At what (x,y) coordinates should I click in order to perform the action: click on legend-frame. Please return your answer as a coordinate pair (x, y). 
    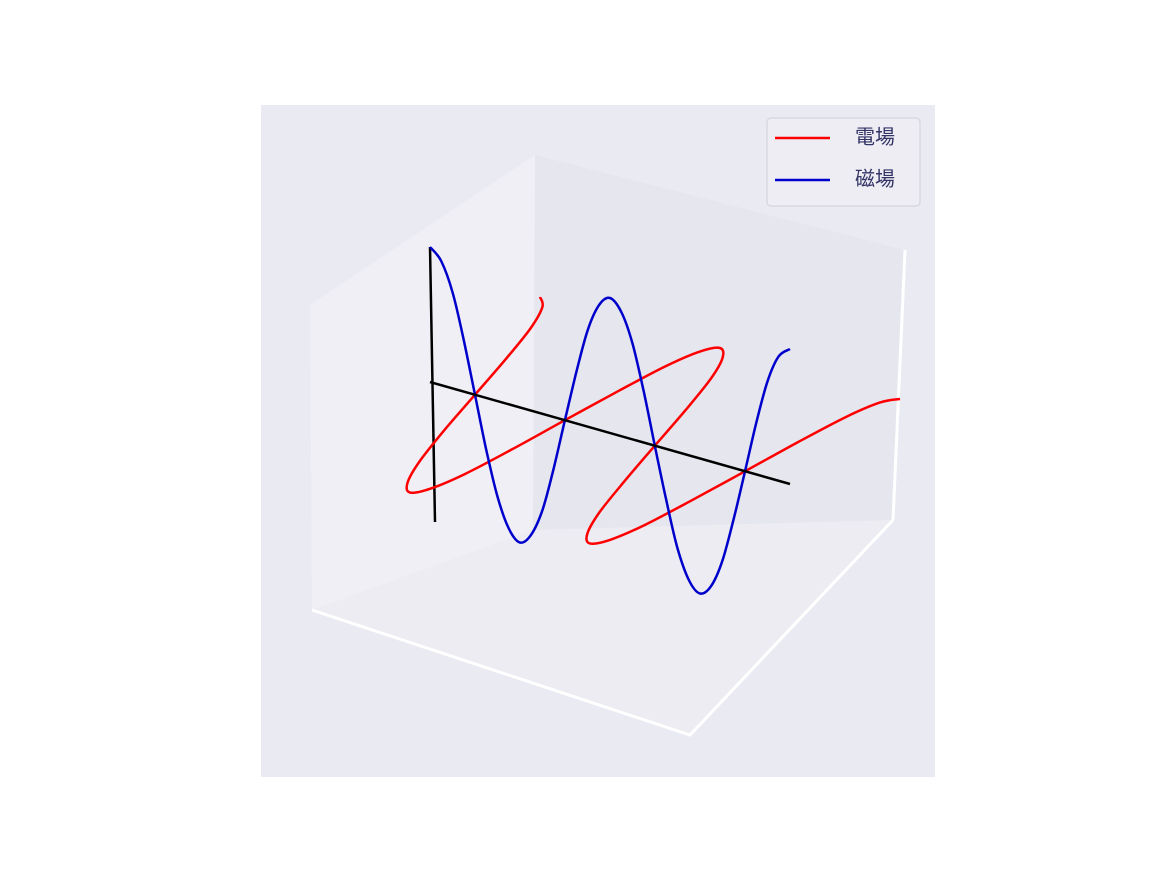
    Looking at the image, I should click on (843, 162).